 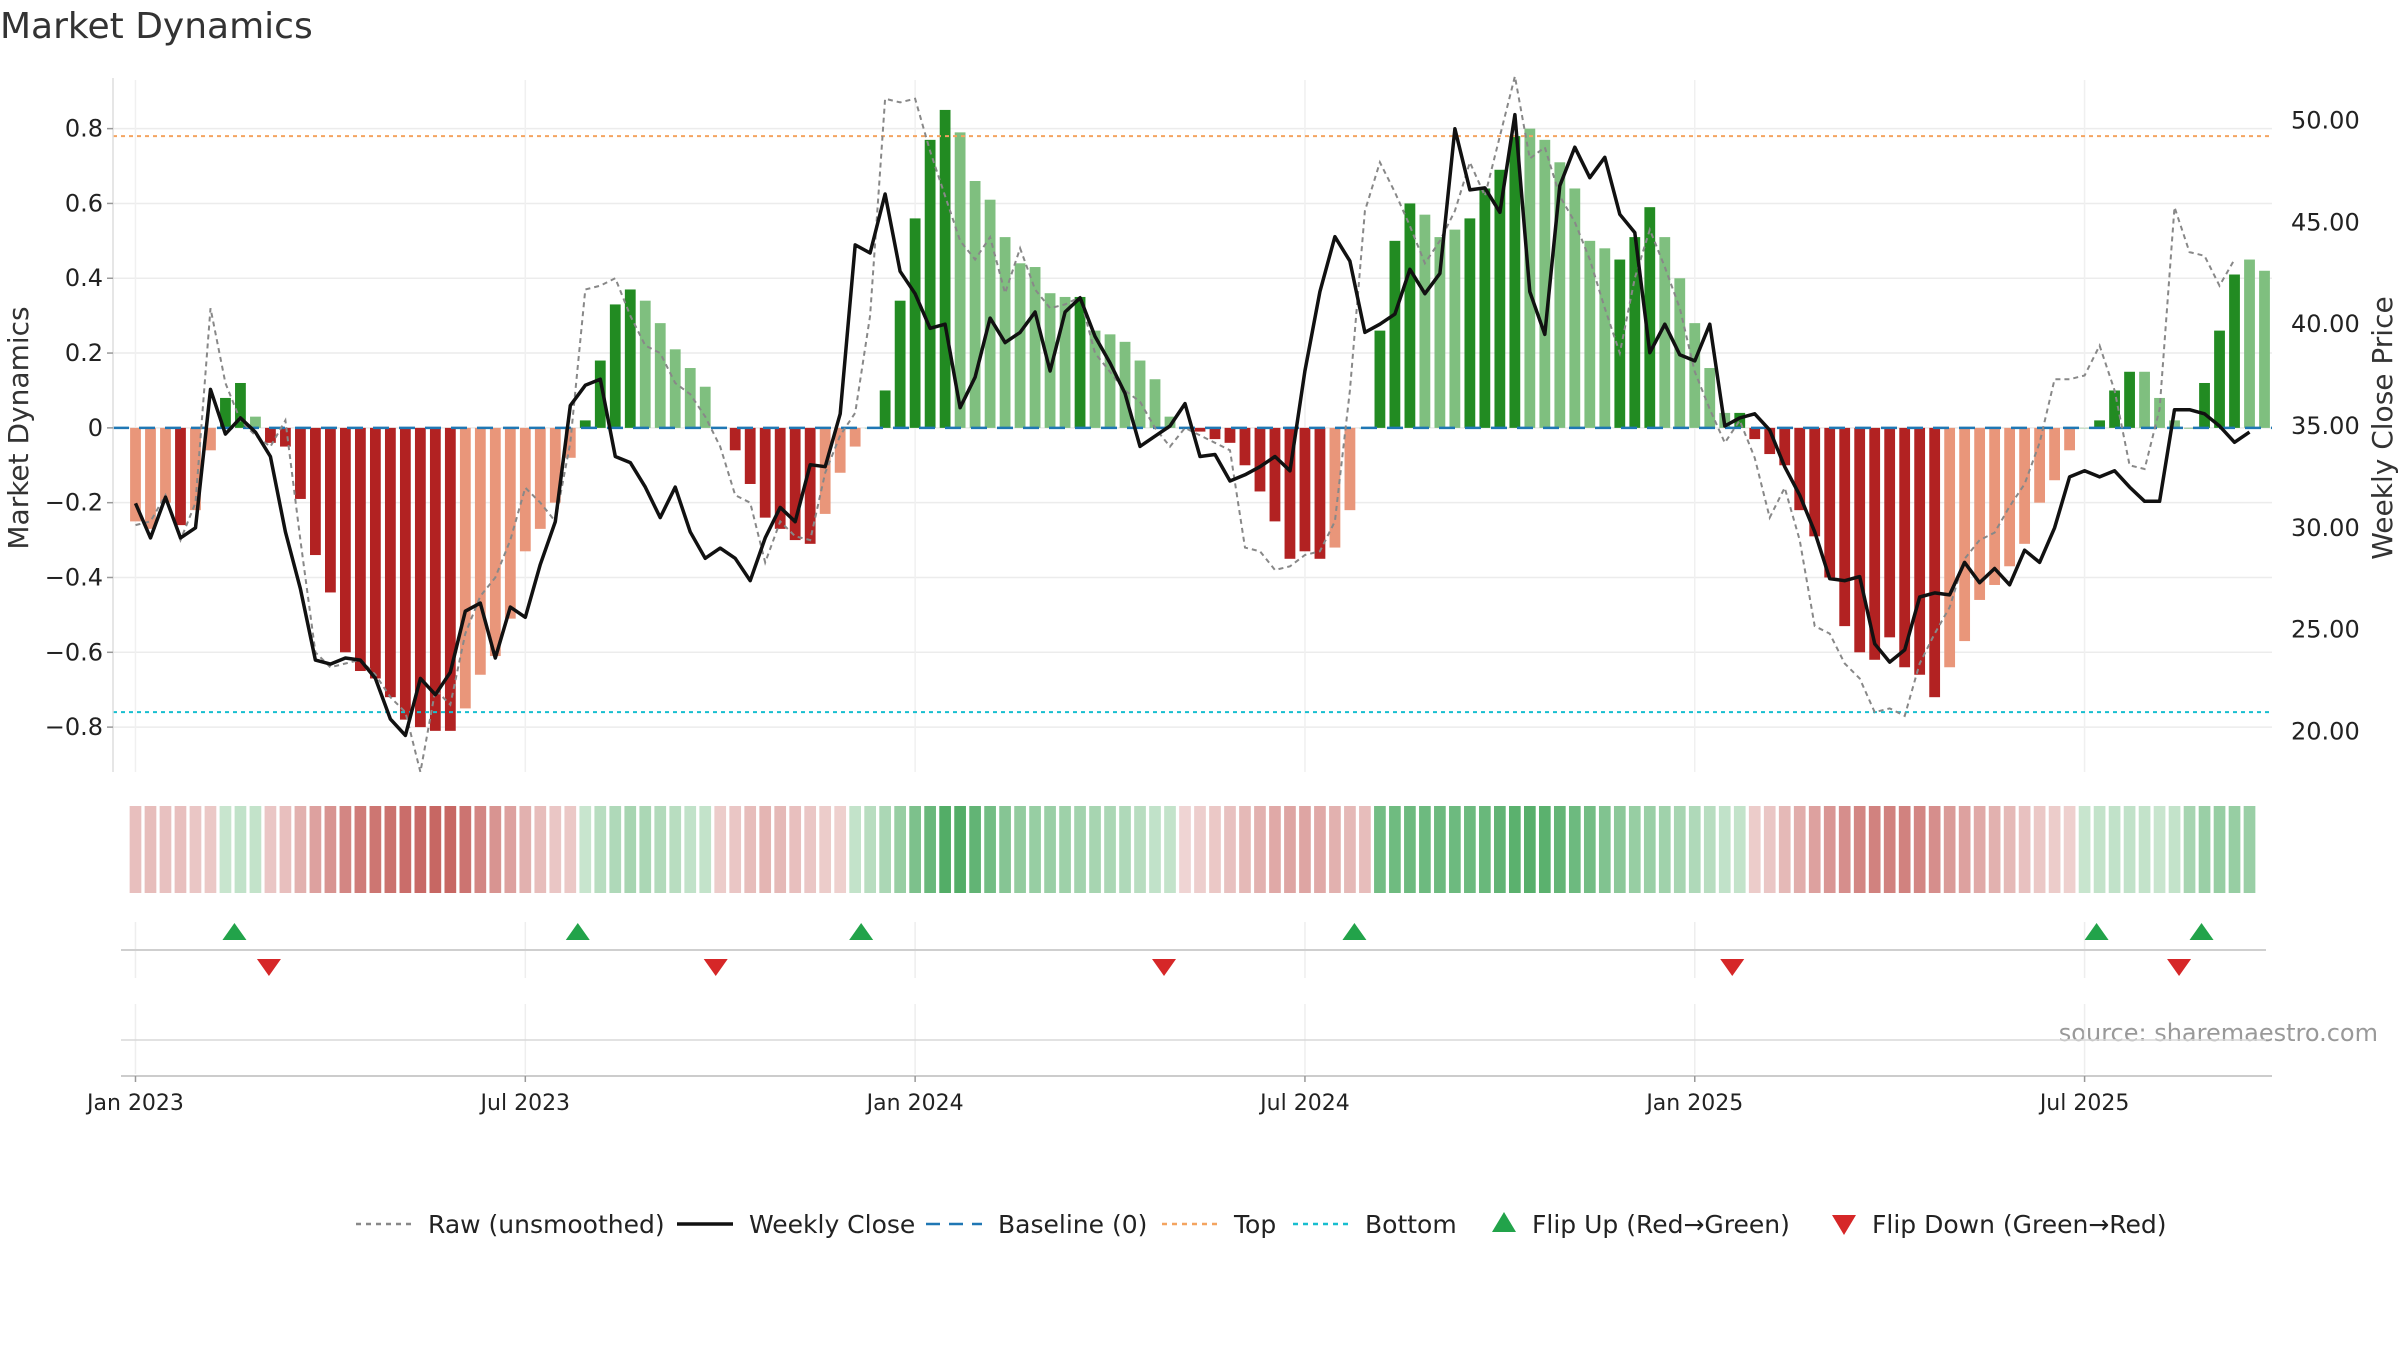 What do you see at coordinates (914, 1103) in the screenshot?
I see `x-tick-label: Jan 2024` at bounding box center [914, 1103].